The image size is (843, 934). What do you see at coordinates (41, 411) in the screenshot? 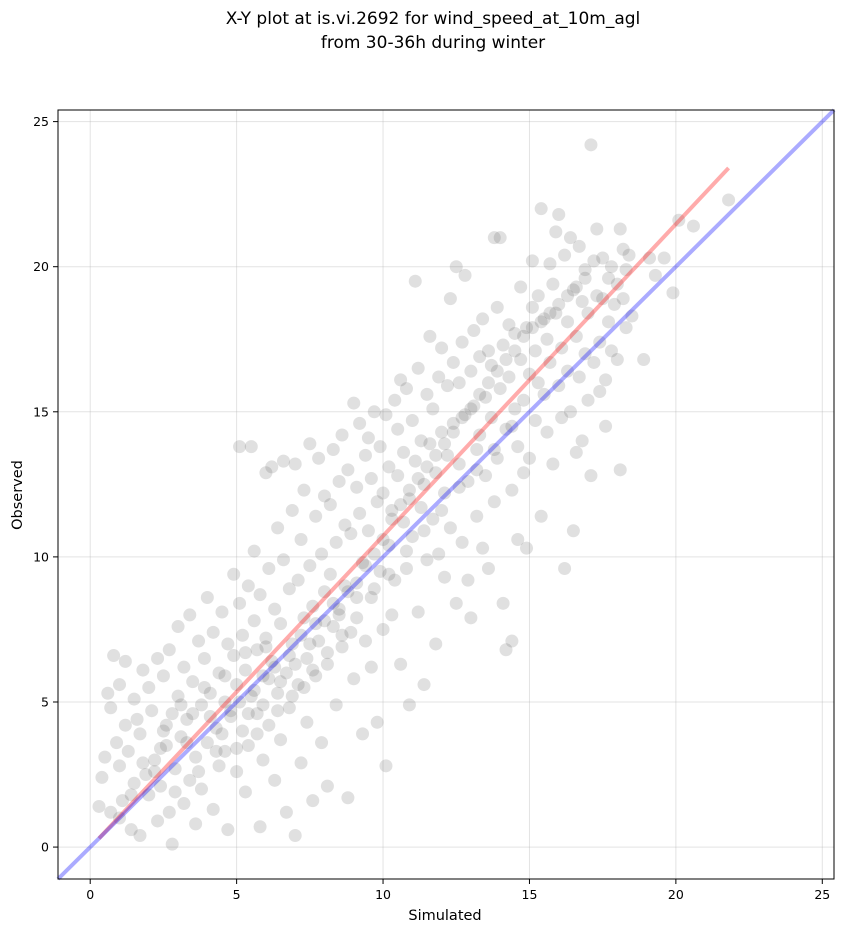
I see `y-tick-label: 15` at bounding box center [41, 411].